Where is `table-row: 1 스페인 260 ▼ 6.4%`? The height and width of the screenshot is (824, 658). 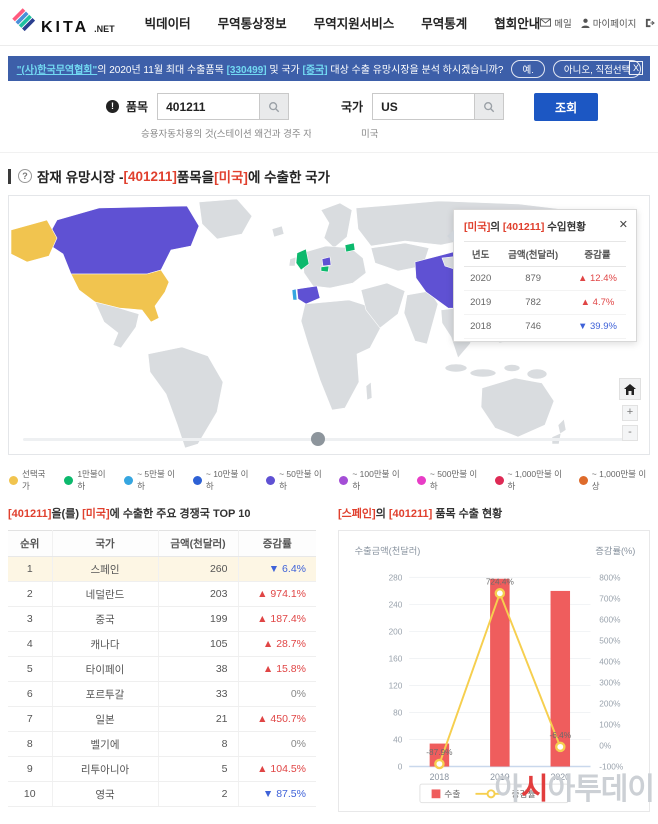 table-row: 1 스페인 260 ▼ 6.4% is located at coordinates (162, 569).